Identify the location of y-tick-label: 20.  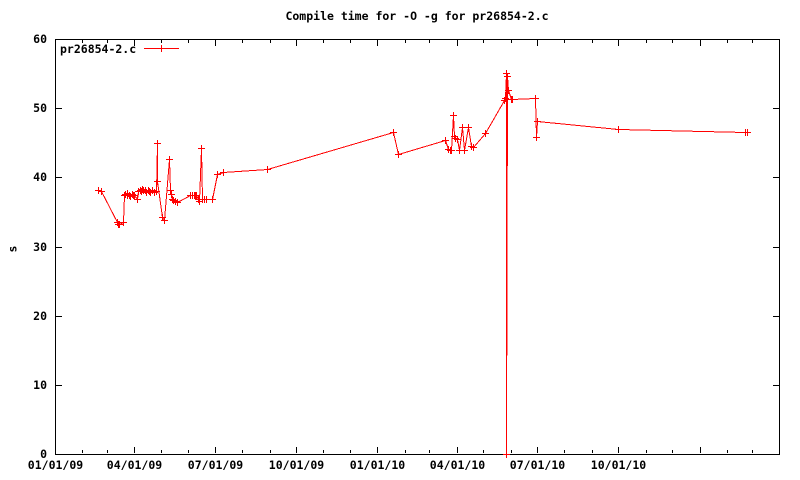
(40, 316).